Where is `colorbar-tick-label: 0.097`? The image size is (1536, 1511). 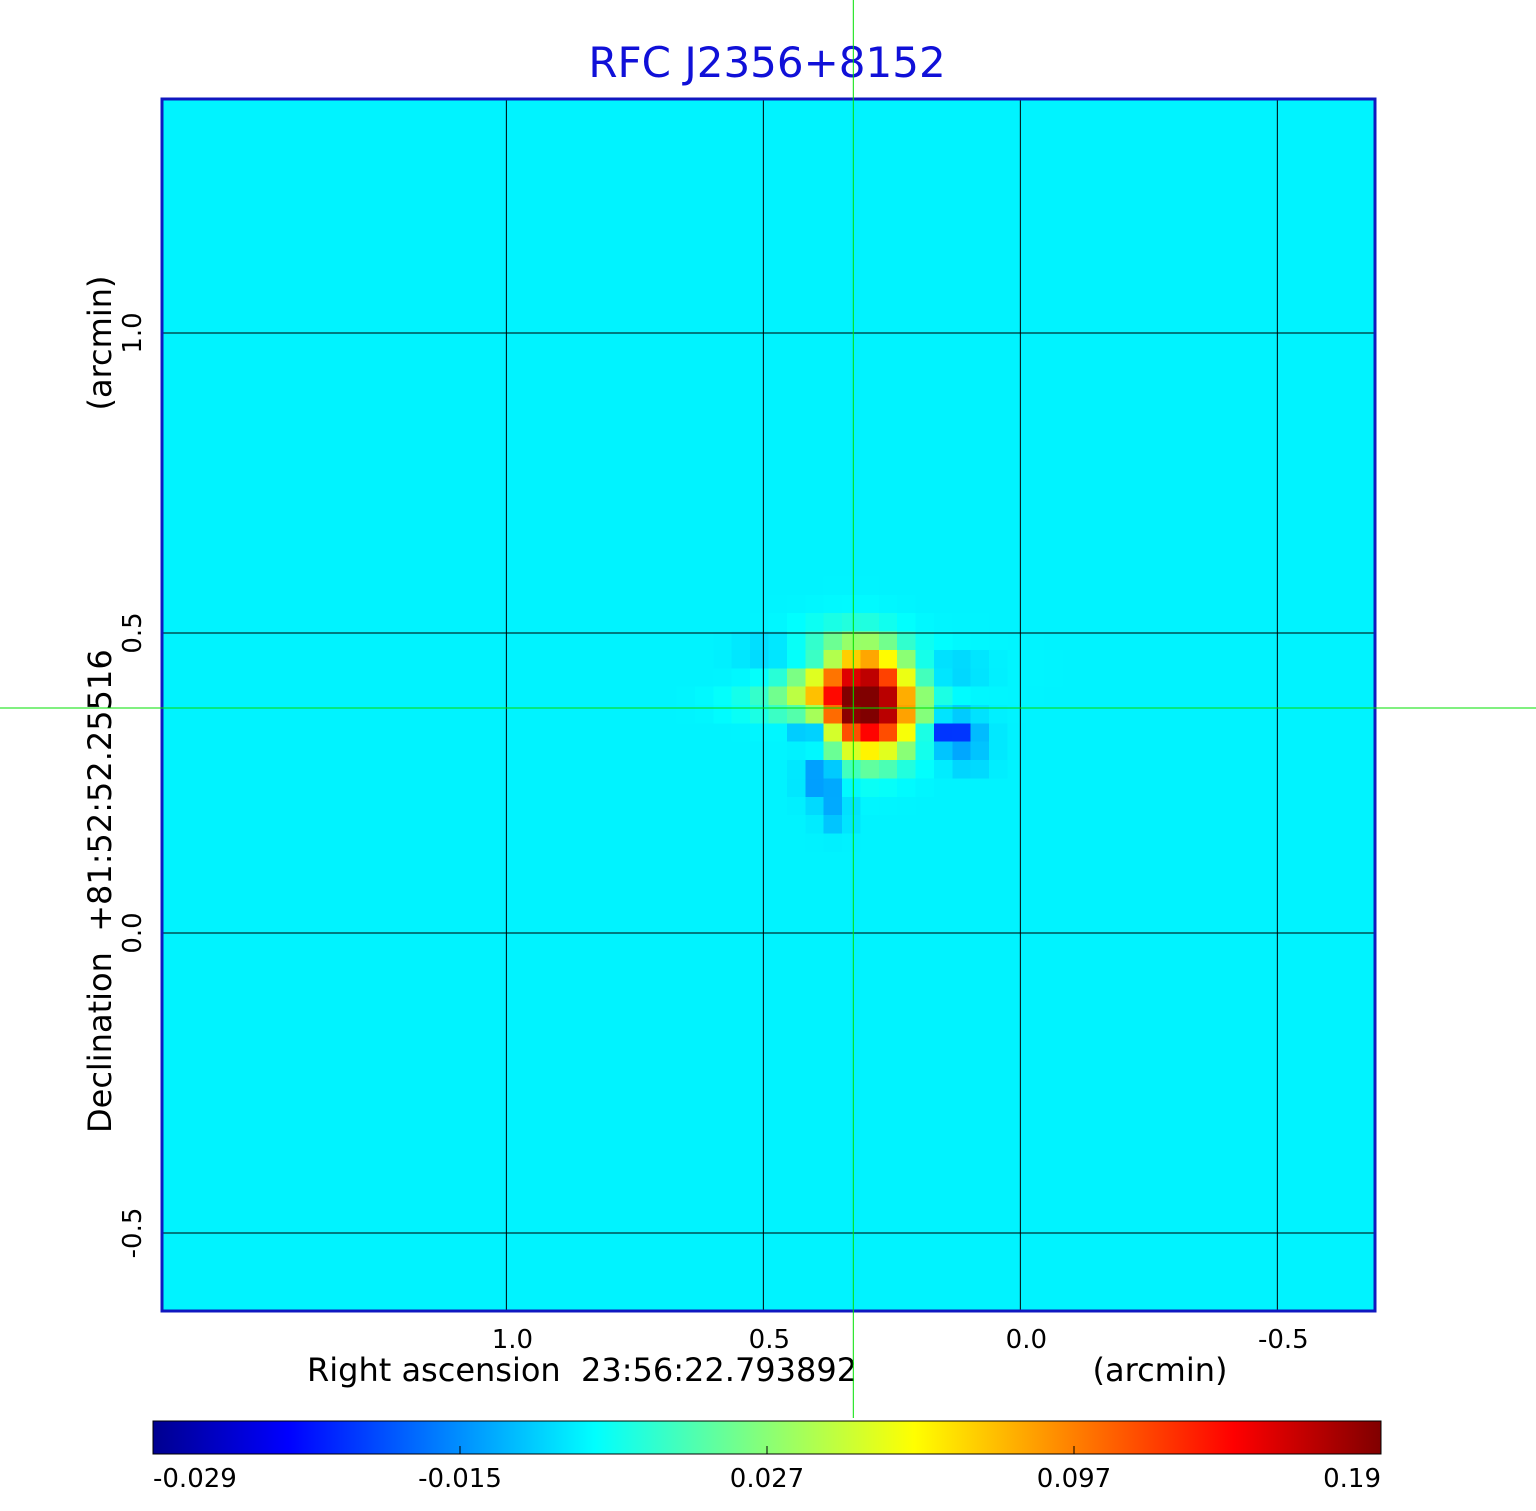 colorbar-tick-label: 0.097 is located at coordinates (1074, 1479).